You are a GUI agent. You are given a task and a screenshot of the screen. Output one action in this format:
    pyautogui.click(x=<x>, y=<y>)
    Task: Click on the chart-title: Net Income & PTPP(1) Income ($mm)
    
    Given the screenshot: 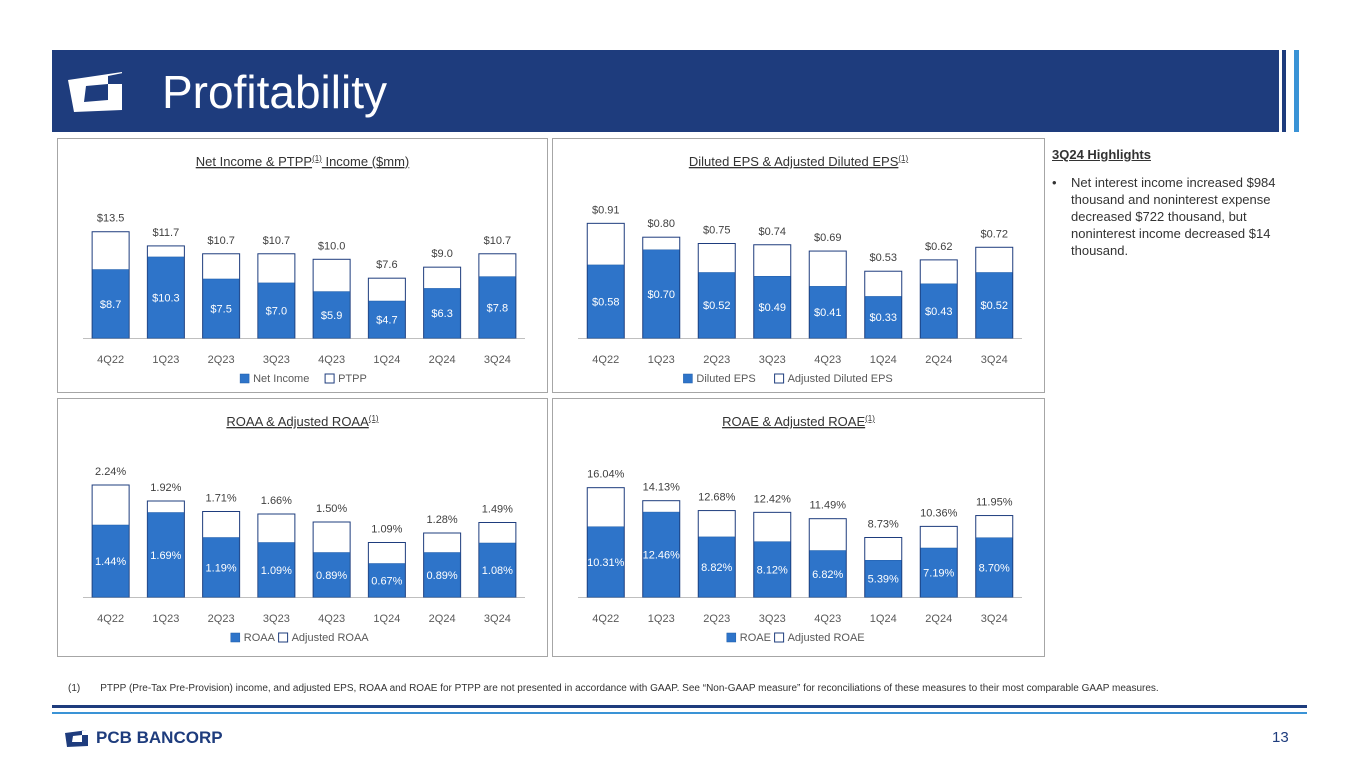 What is the action you would take?
    pyautogui.click(x=303, y=161)
    